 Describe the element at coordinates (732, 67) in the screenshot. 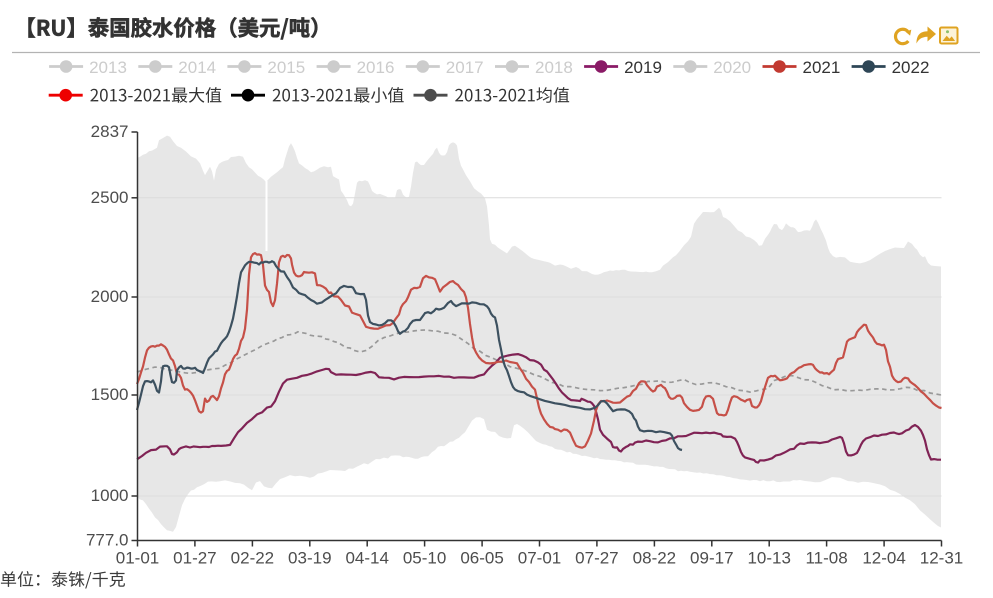

I see `svg-text: 2020` at that location.